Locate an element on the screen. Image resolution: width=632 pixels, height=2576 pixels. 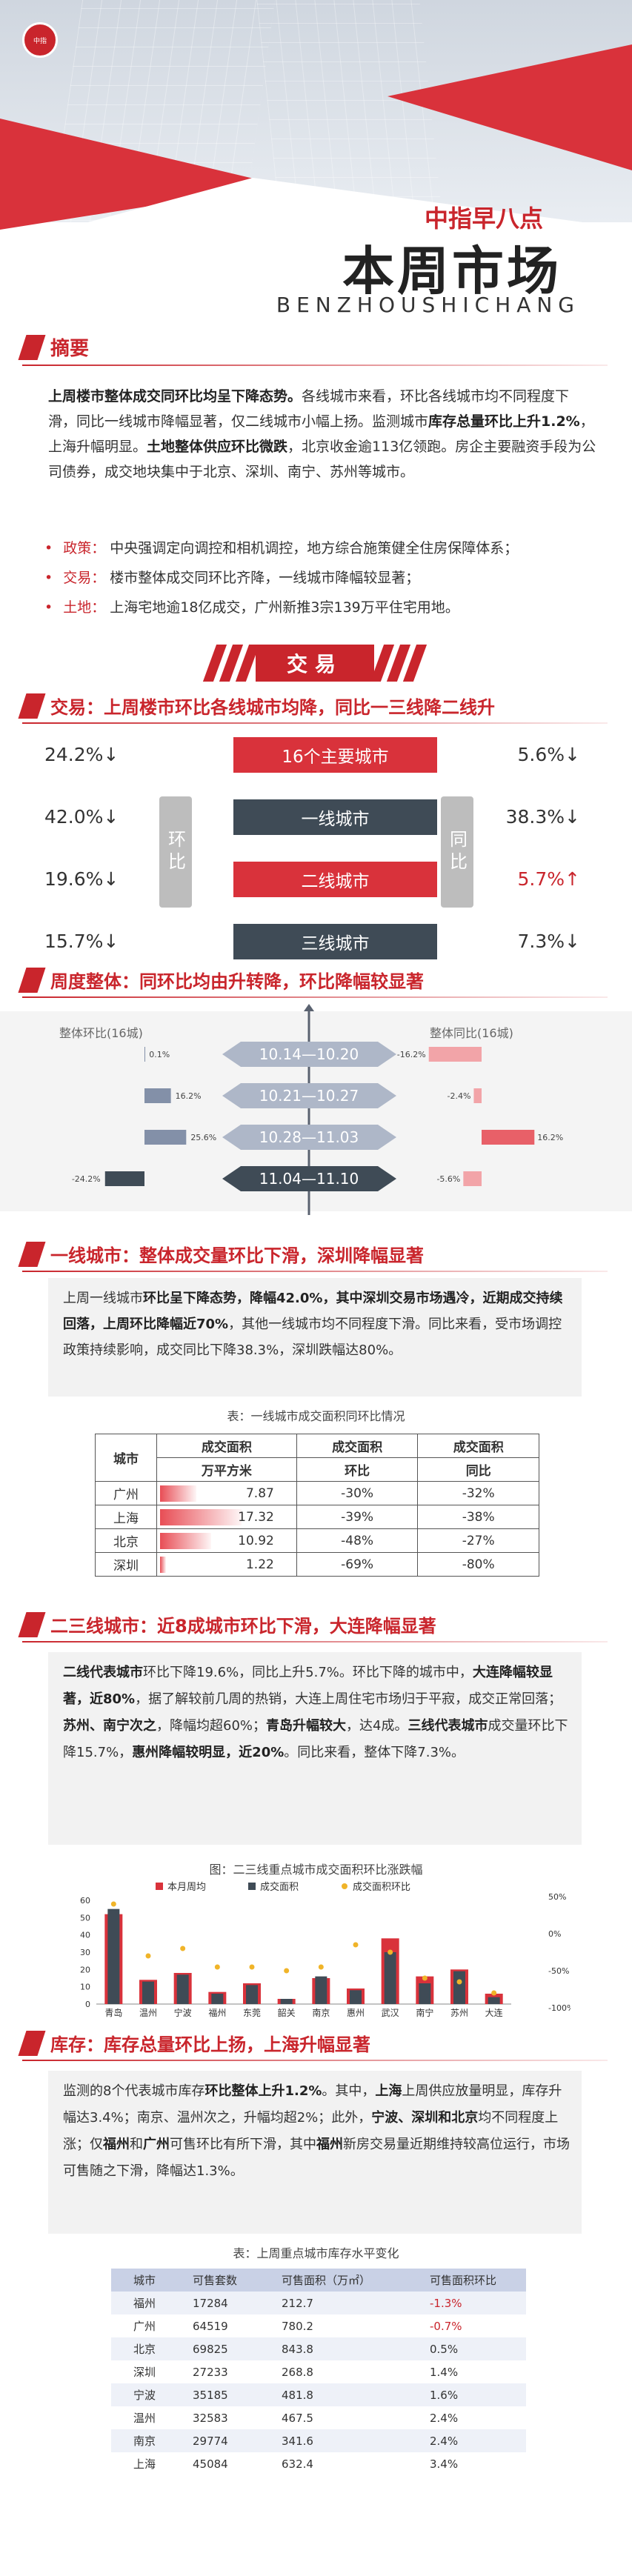
trade-mom-value: 19.6%↓ is located at coordinates (81, 879).